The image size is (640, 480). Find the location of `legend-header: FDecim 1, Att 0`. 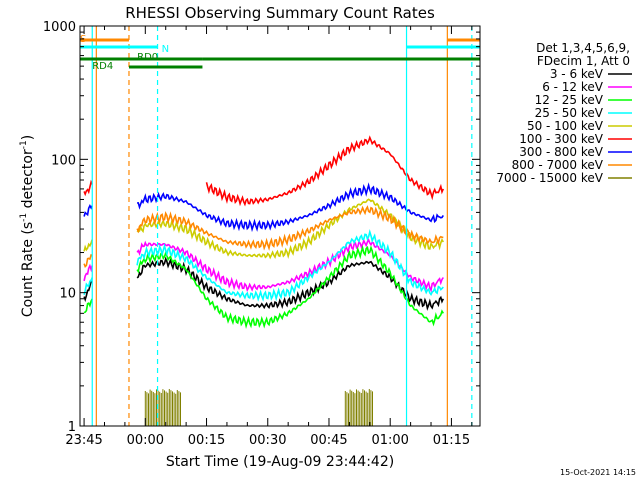

legend-header: FDecim 1, Att 0 is located at coordinates (583, 61).